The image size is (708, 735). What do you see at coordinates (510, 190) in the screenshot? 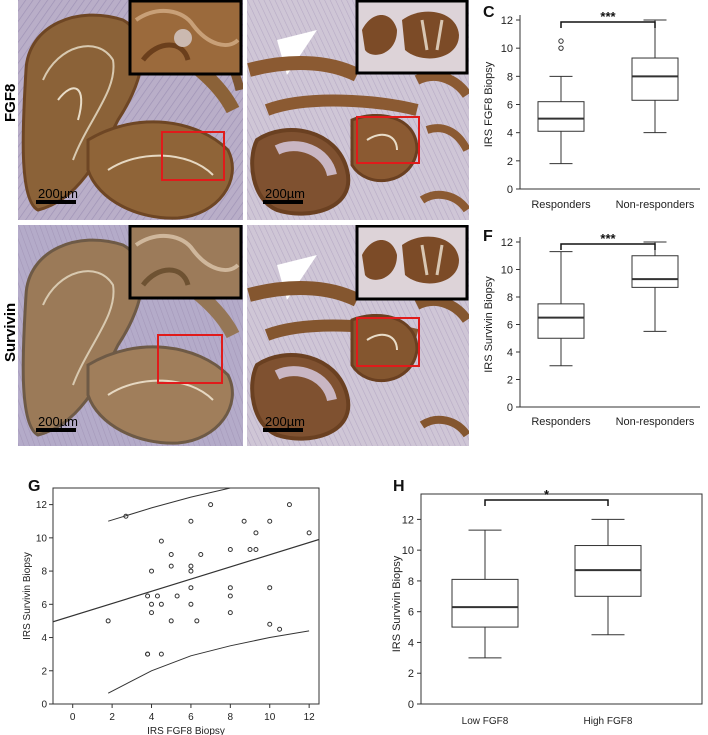
I see `chart-c-ytick-label: 0` at bounding box center [510, 190].